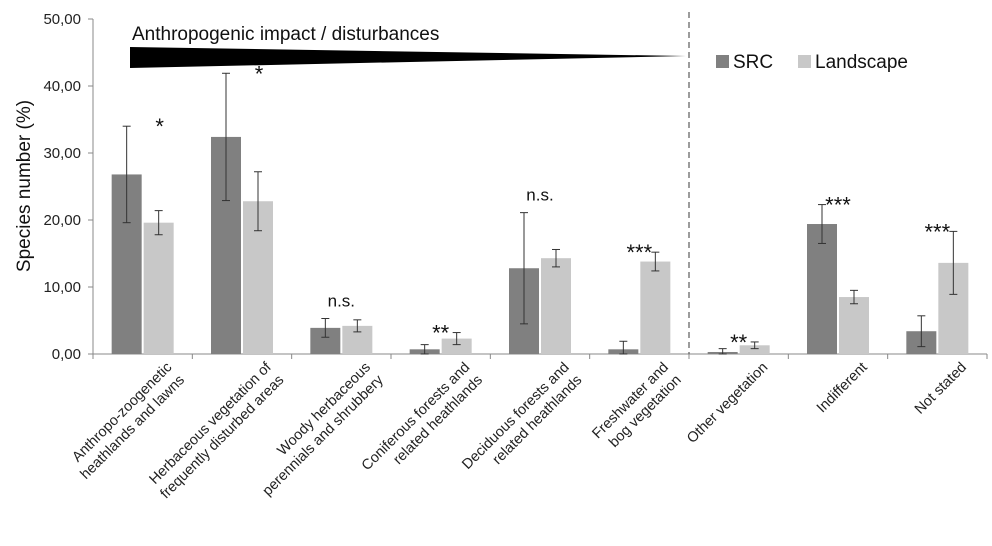 This screenshot has height=546, width=992. Describe the element at coordinates (62, 153) in the screenshot. I see `y-tick-label: 30,00` at that location.